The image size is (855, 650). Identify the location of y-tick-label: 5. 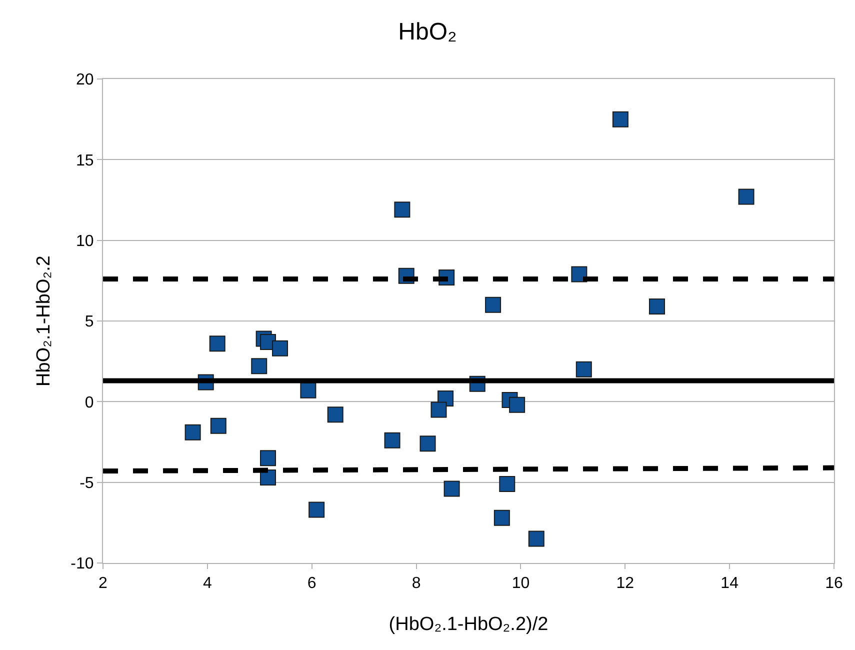
(89, 322).